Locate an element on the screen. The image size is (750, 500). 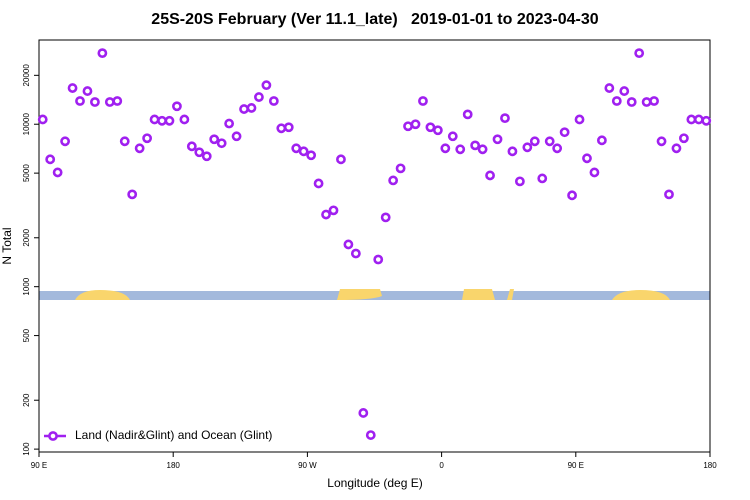
legend-marker is located at coordinates (53, 436).